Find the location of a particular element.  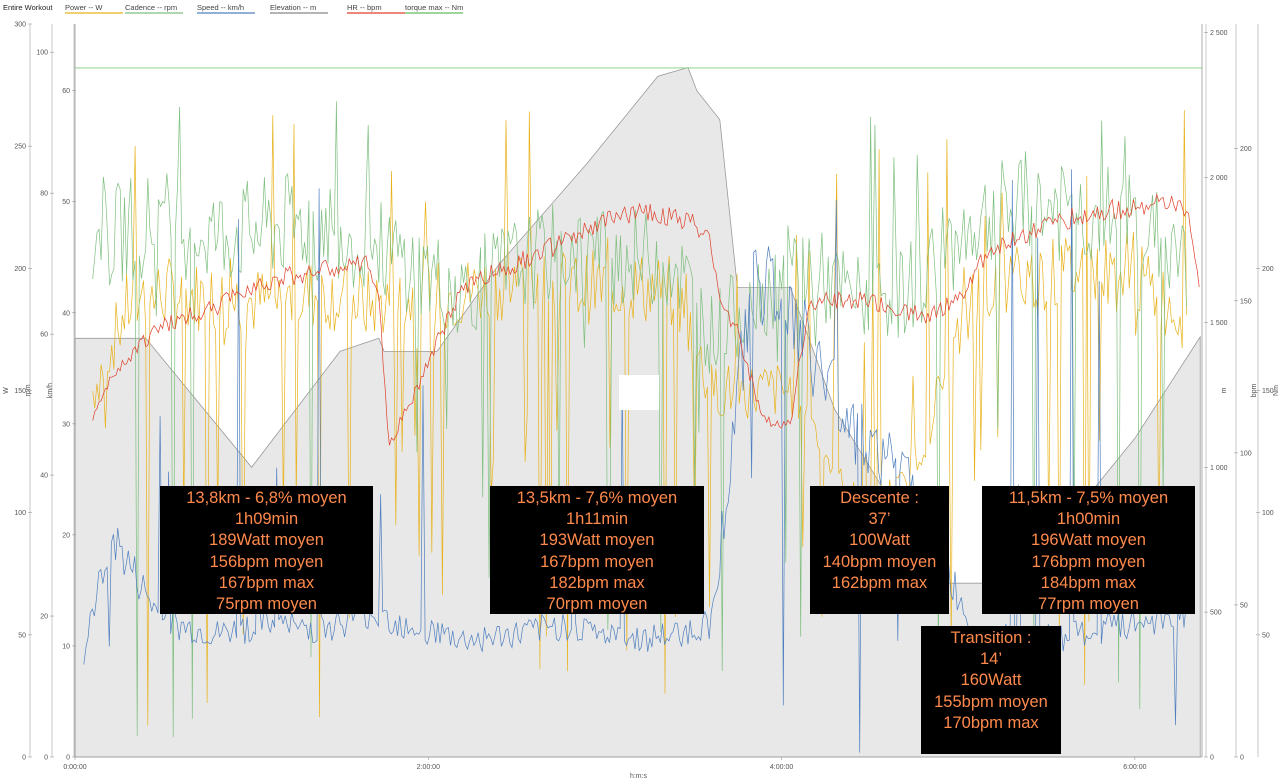

y-tick-label-cadence: 80 is located at coordinates (44, 194).